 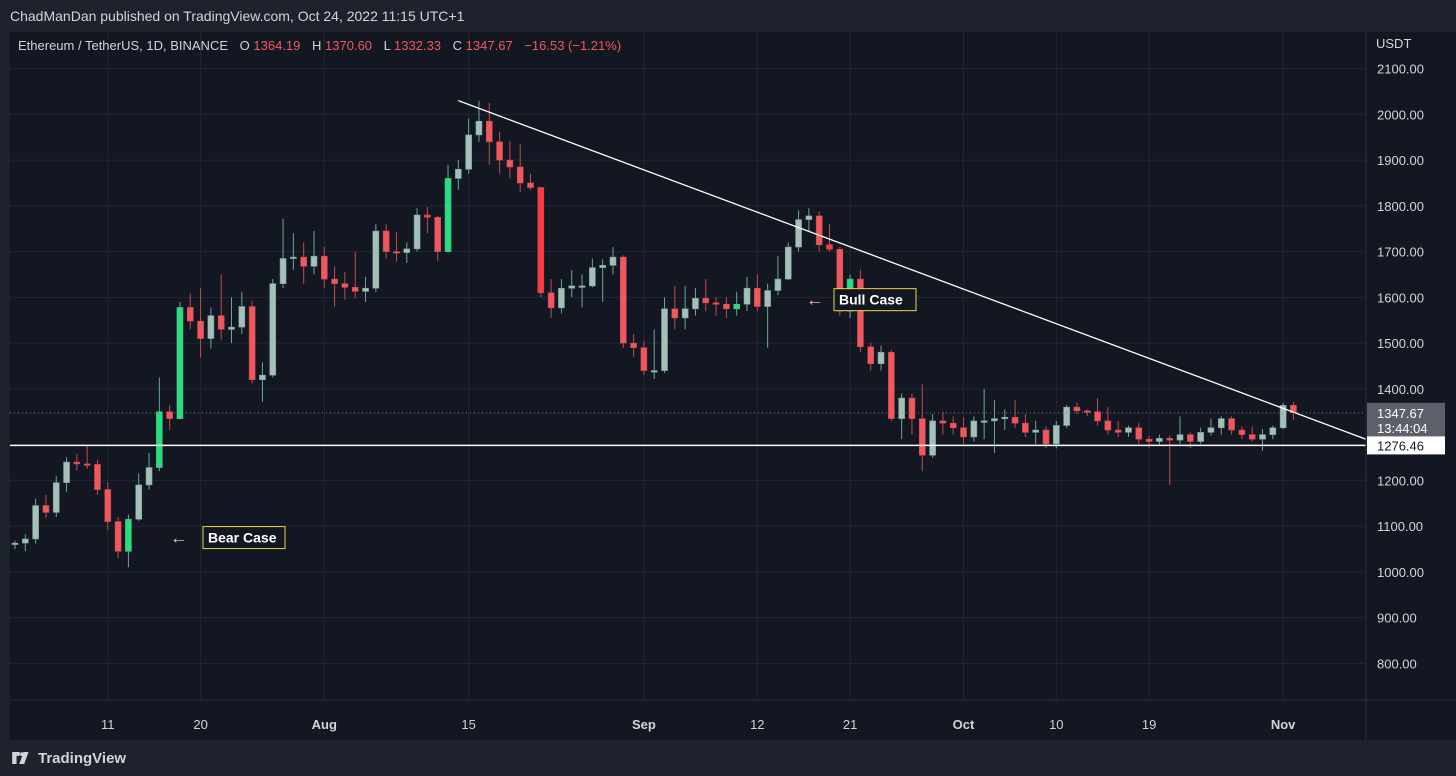 What do you see at coordinates (457, 45) in the screenshot?
I see `legend-close-label: C` at bounding box center [457, 45].